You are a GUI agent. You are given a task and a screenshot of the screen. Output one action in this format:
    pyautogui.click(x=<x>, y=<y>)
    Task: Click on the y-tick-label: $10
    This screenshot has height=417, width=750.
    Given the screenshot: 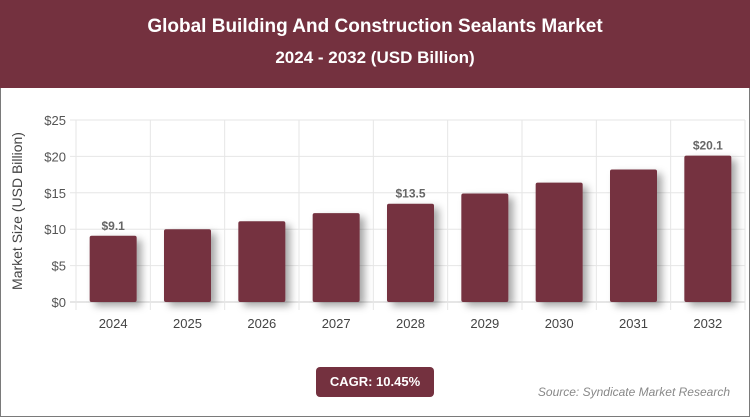 What is the action you would take?
    pyautogui.click(x=55, y=229)
    